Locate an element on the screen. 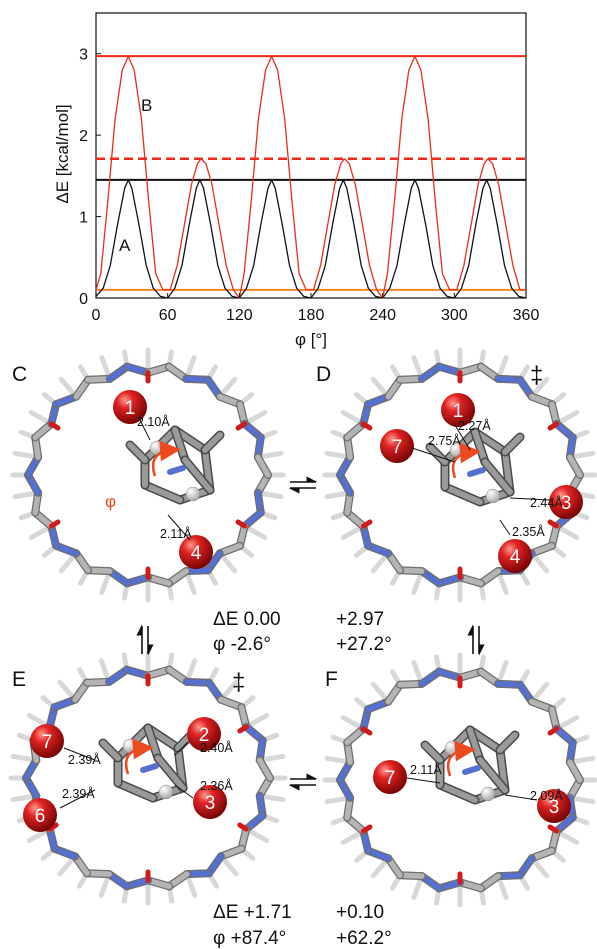 This screenshot has width=597, height=949. red-ball-6: 6 is located at coordinates (40, 815).